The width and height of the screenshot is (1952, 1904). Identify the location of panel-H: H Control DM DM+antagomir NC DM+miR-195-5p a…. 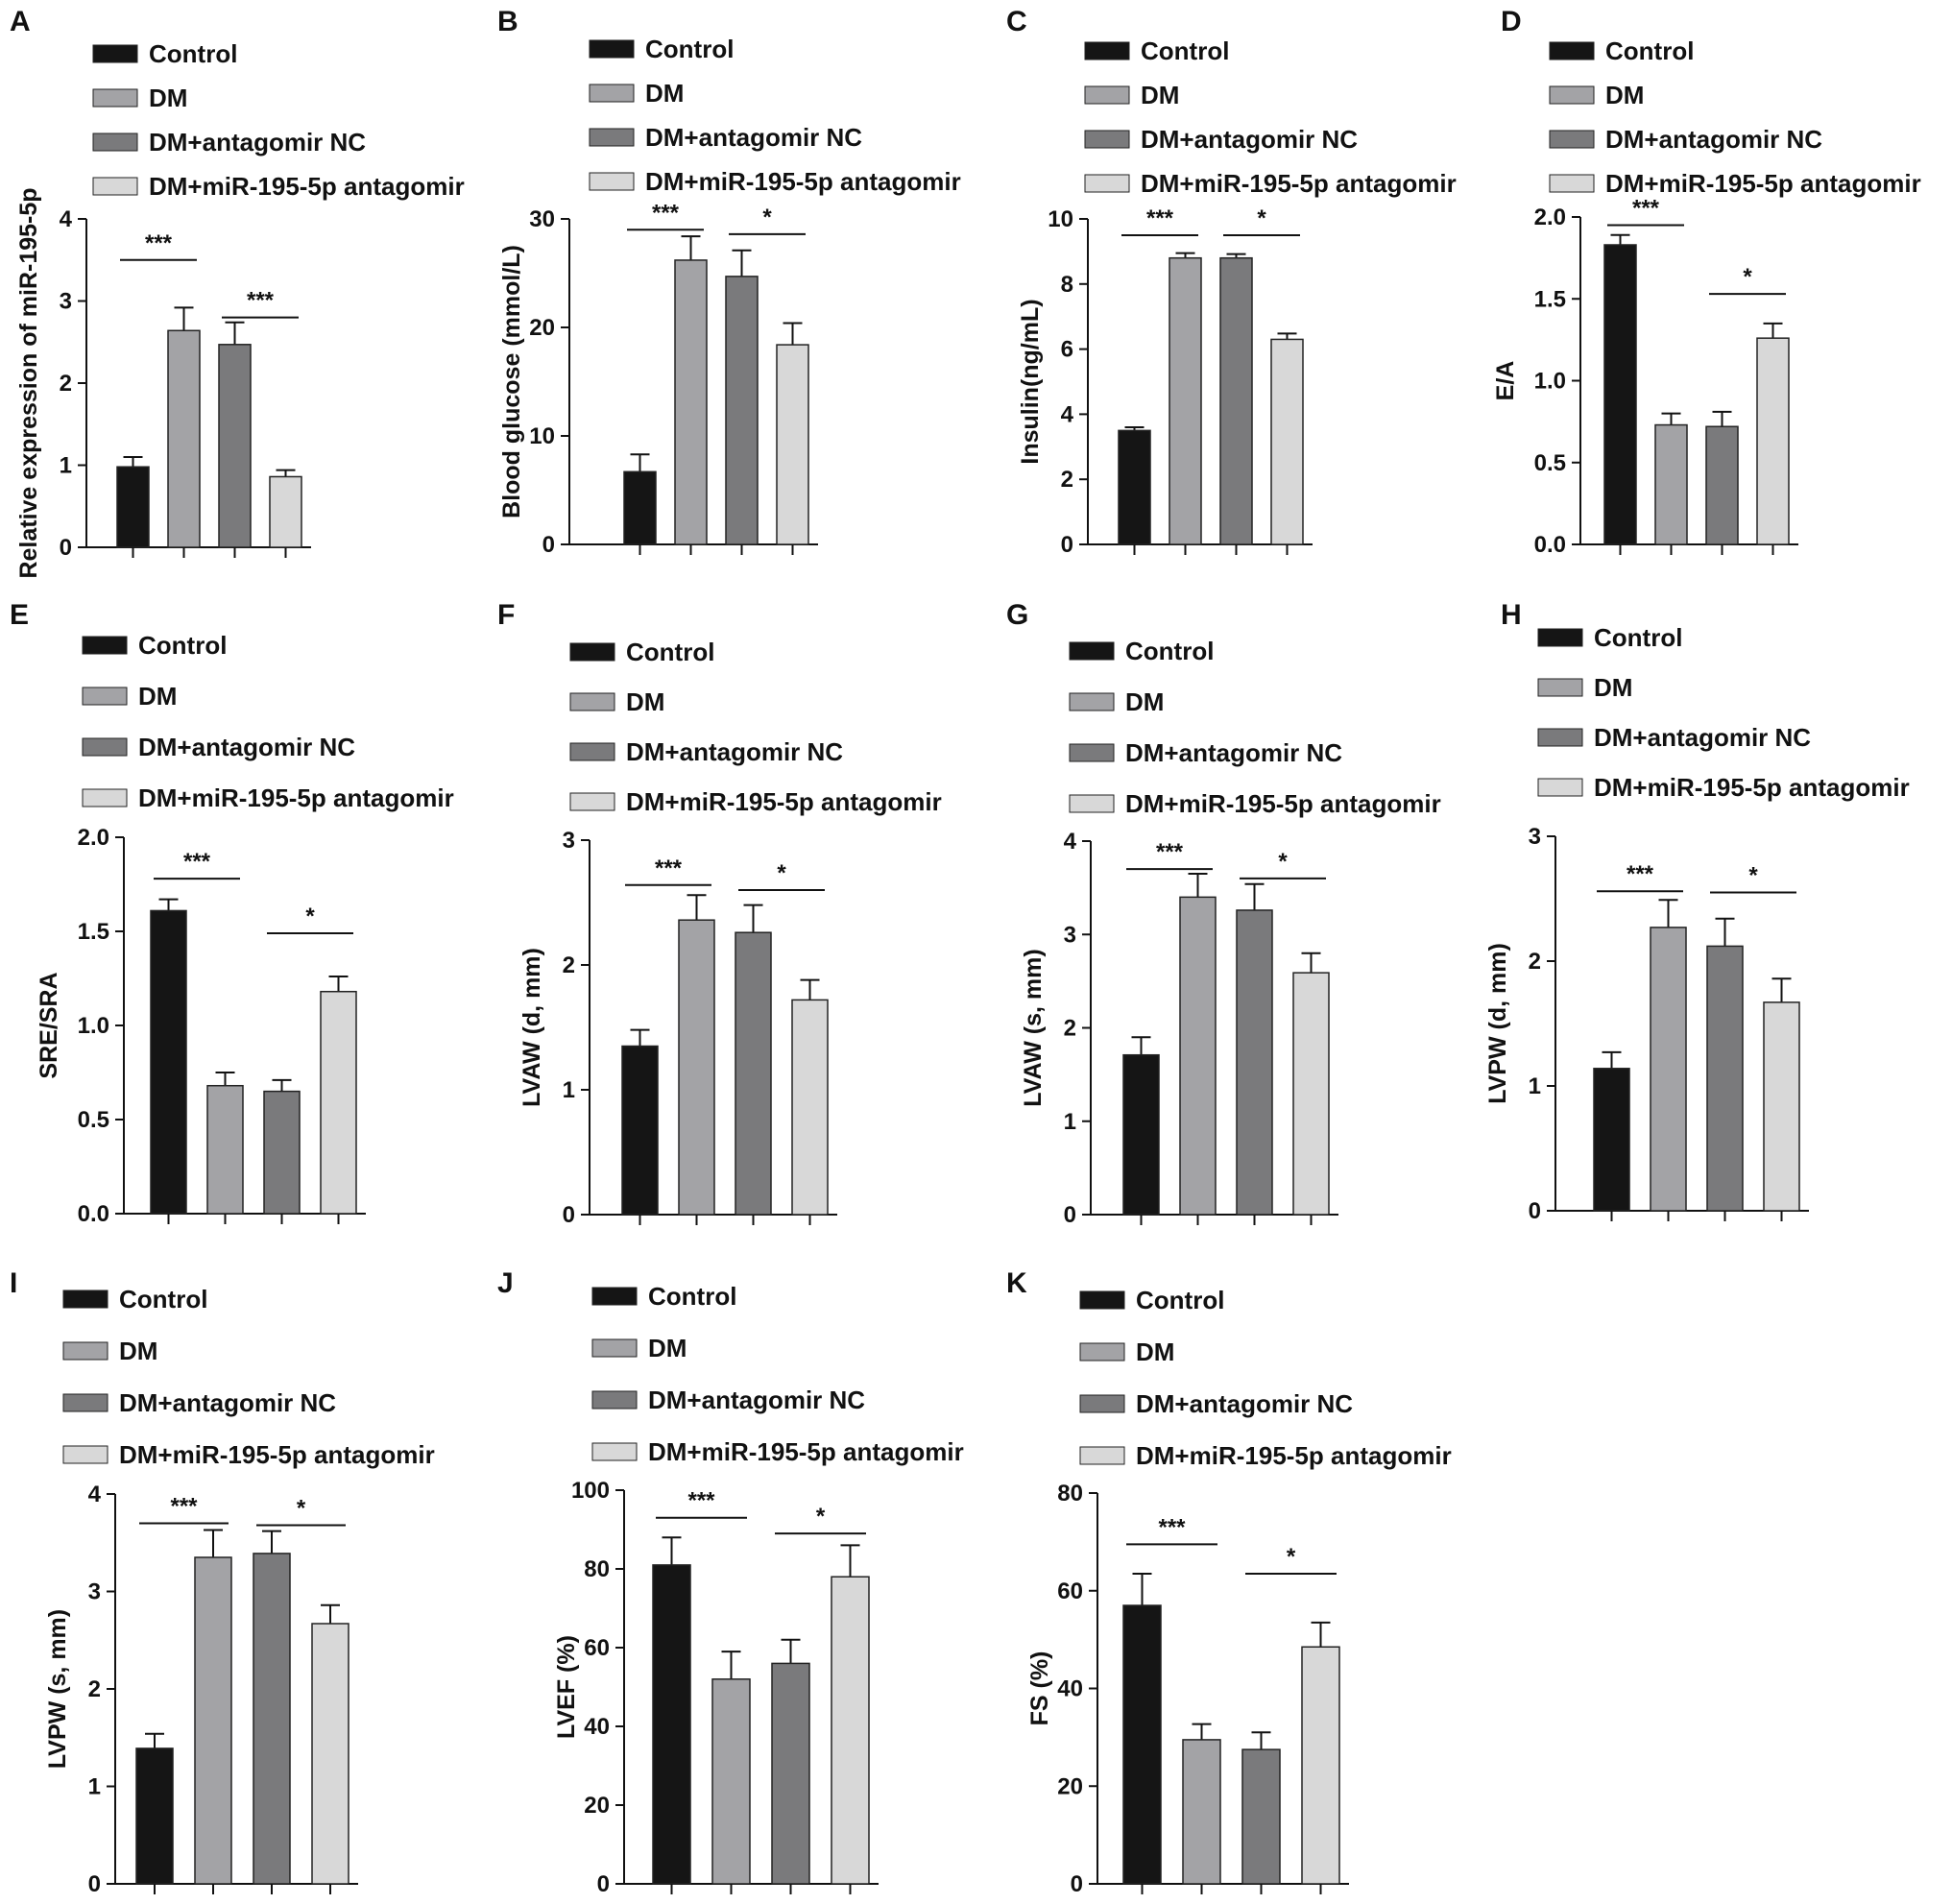
(1697, 912).